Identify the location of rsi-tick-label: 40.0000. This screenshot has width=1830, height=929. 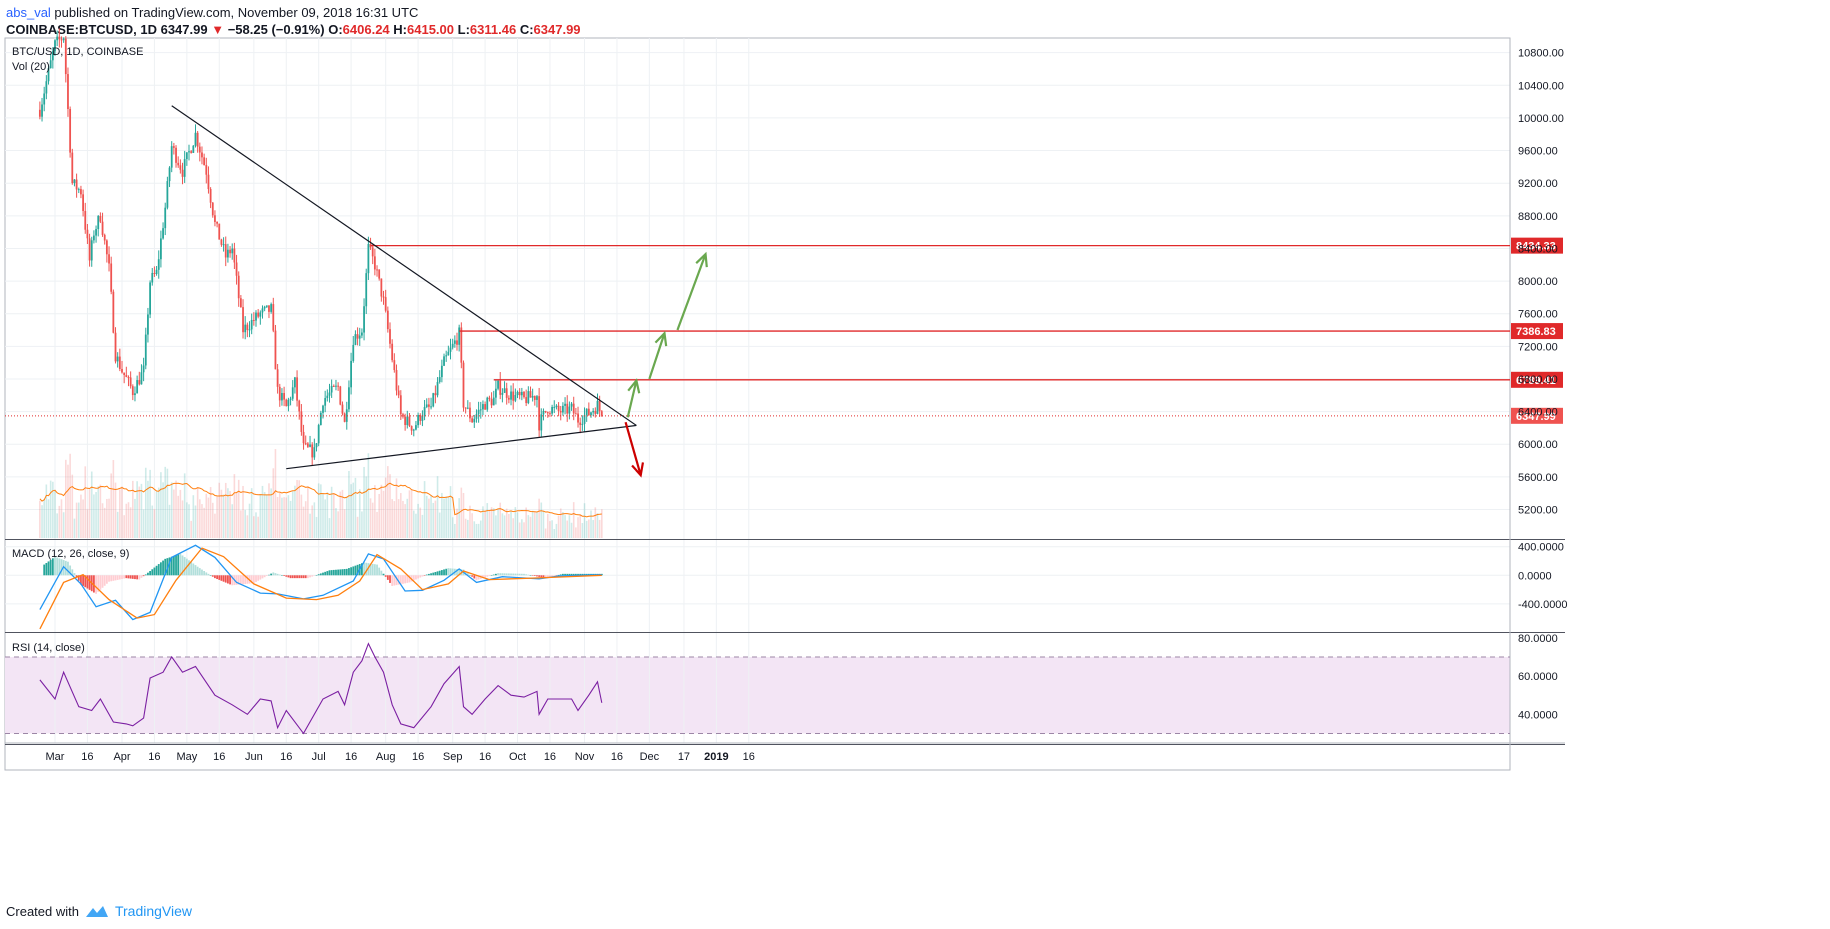
(1538, 715).